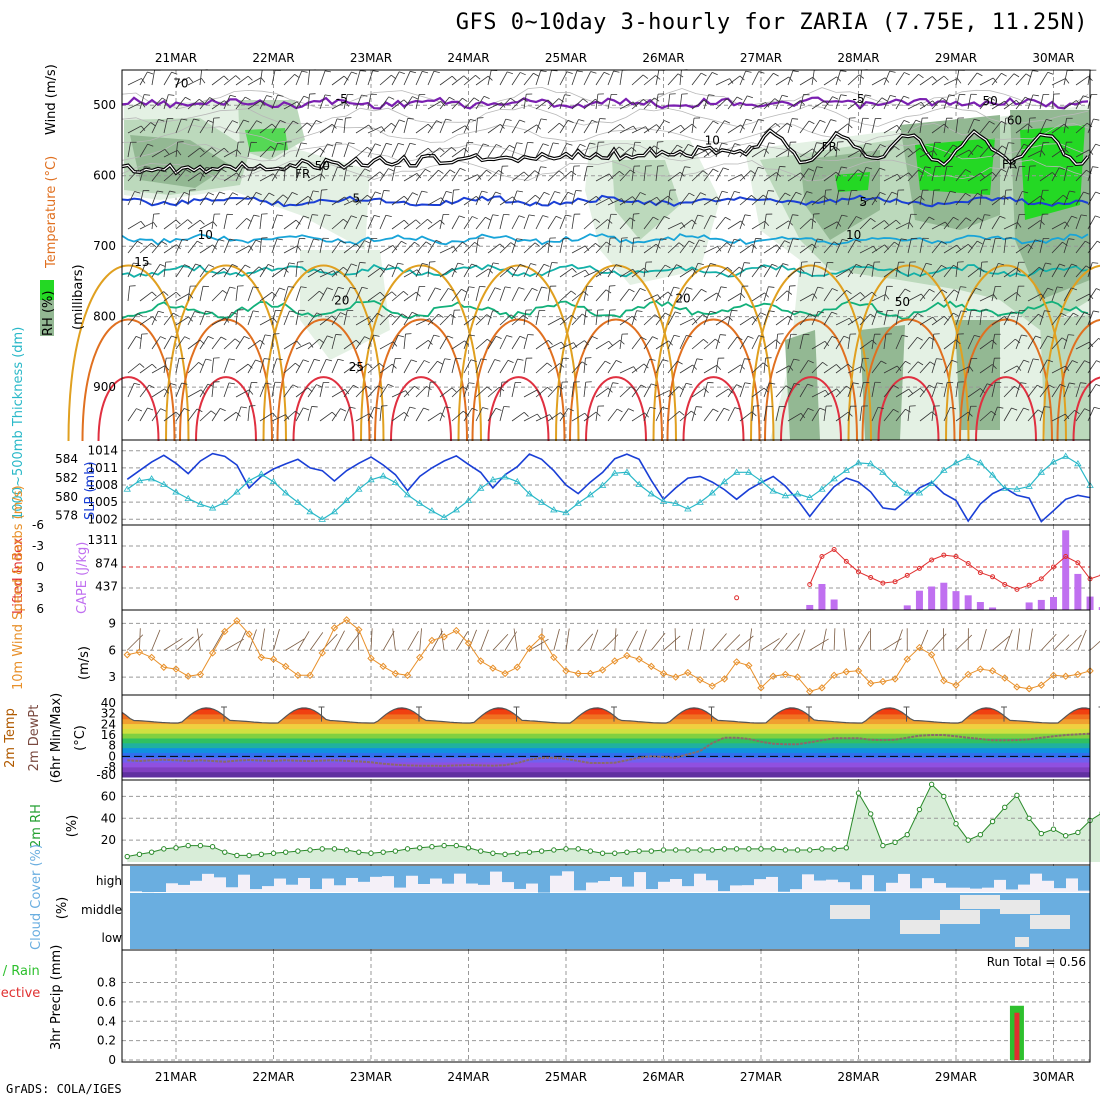 Image resolution: width=1100 pixels, height=1100 pixels. Describe the element at coordinates (993, 577) in the screenshot. I see `li-point` at that location.